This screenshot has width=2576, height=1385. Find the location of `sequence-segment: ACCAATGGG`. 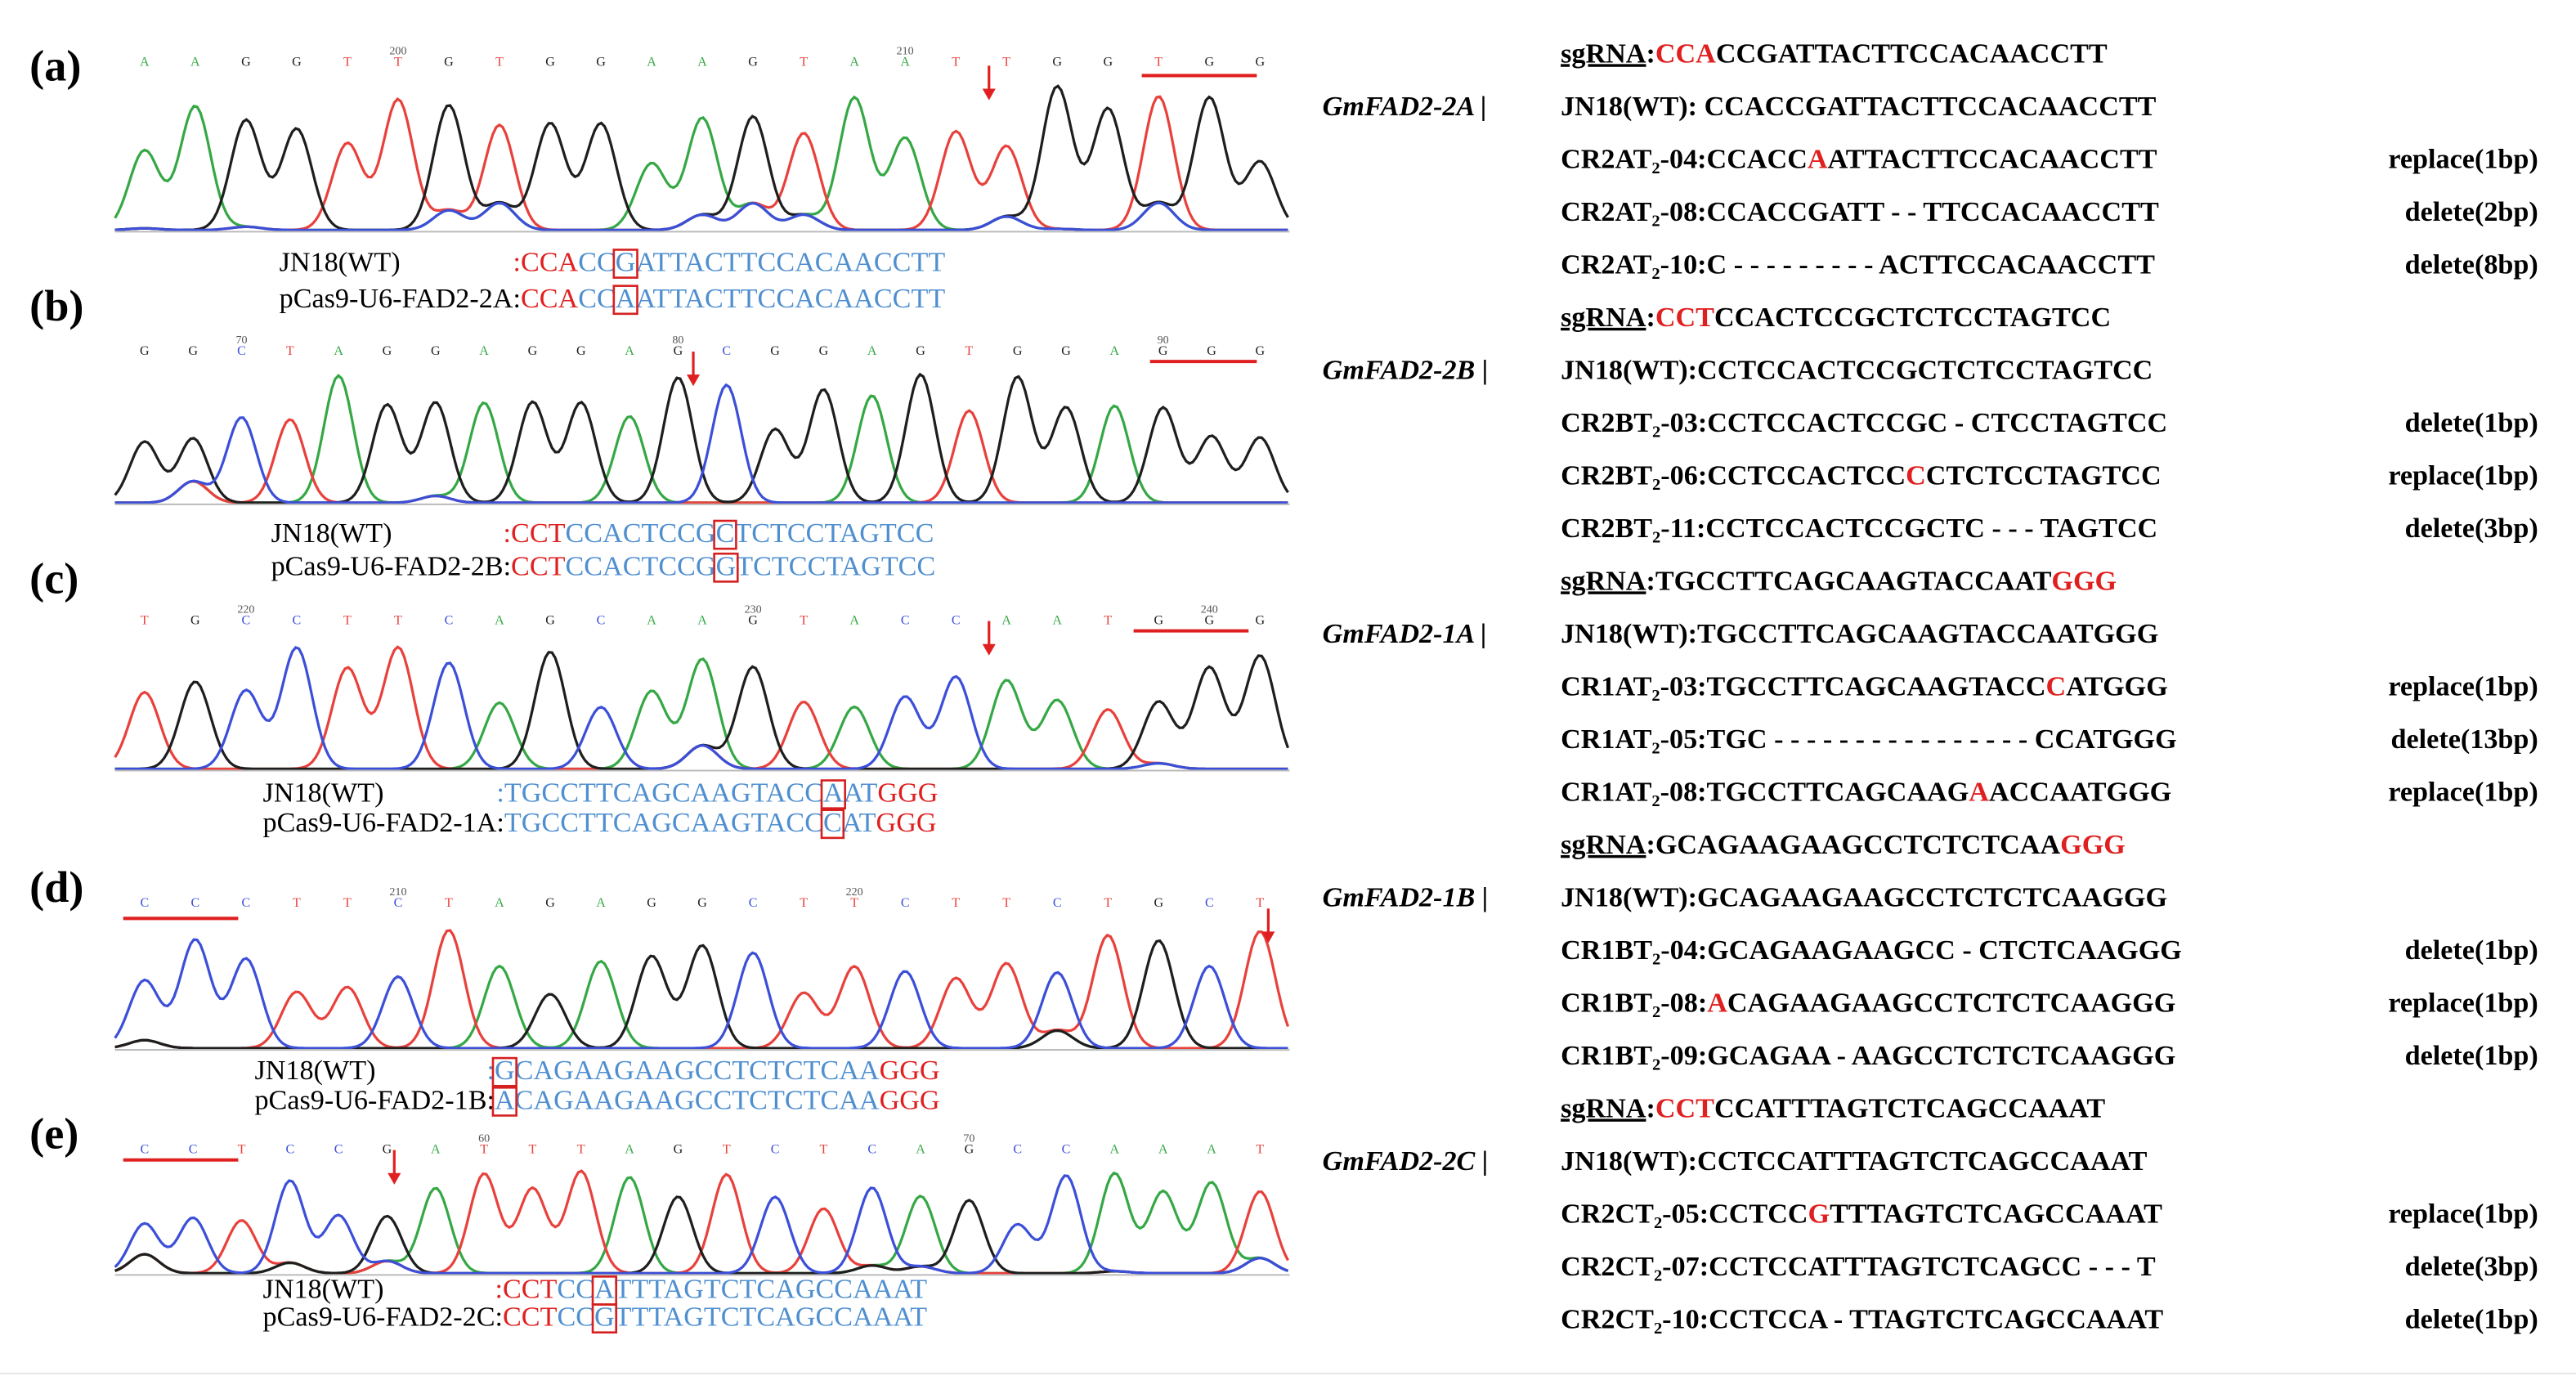

sequence-segment: ACCAATGGG is located at coordinates (2080, 792).